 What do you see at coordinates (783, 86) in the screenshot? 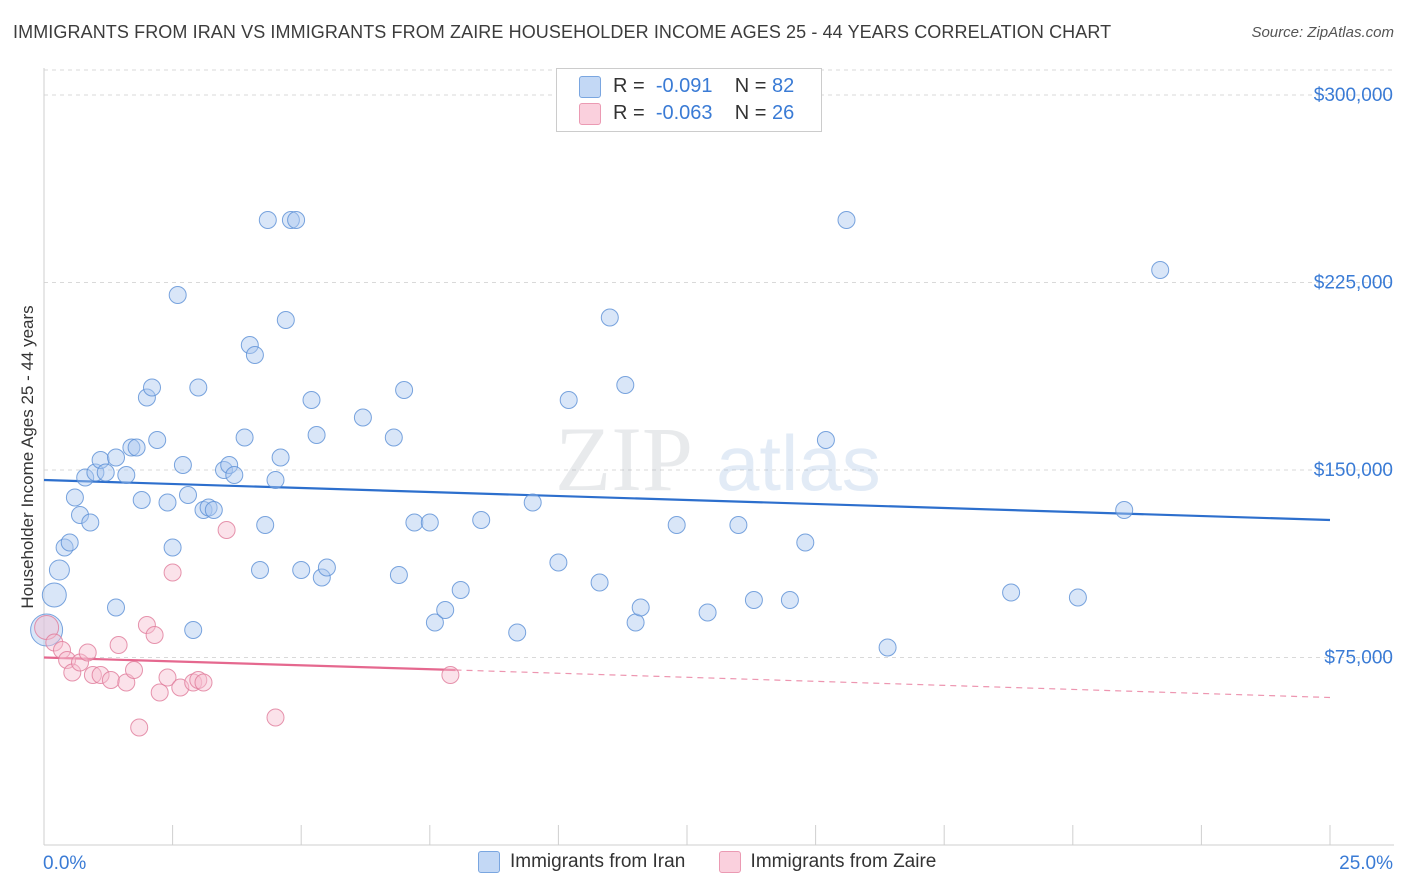
I see `legend-n-value-iran: 82` at bounding box center [783, 86].